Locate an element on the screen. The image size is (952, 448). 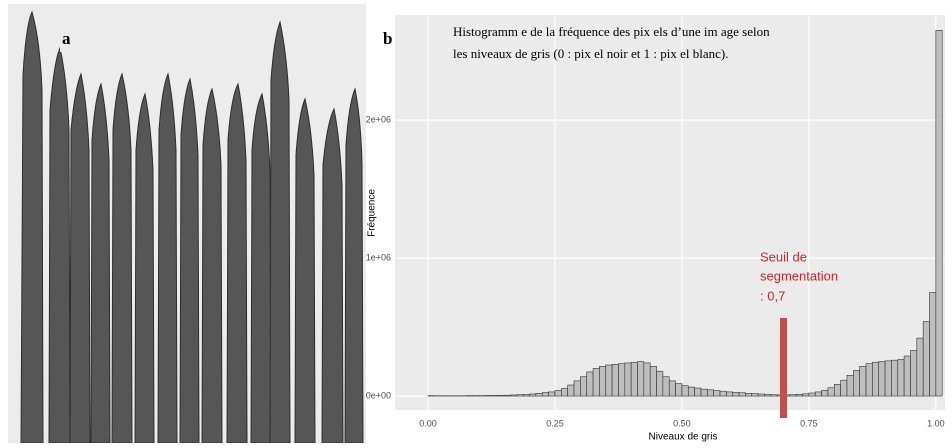
x-tick-label: 0.25 is located at coordinates (555, 423).